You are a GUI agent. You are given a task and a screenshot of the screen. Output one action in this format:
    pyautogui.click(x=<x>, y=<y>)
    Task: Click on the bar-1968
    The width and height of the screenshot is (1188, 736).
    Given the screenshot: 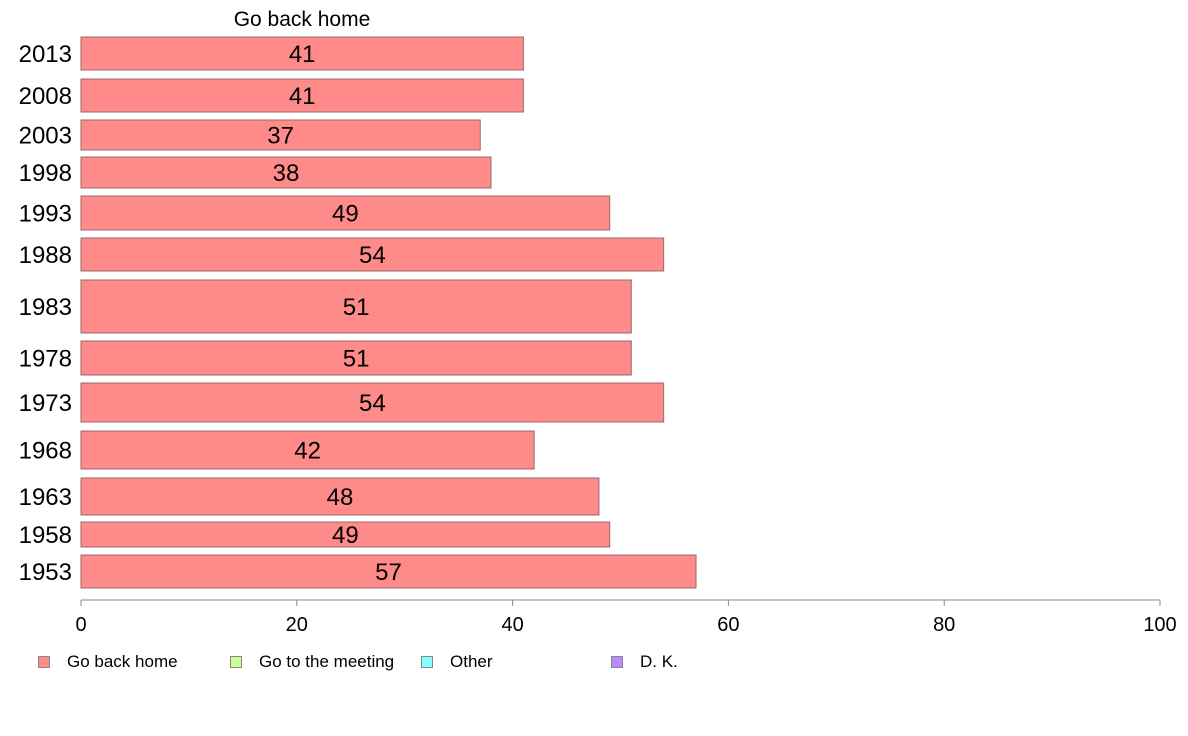 What is the action you would take?
    pyautogui.click(x=307, y=450)
    